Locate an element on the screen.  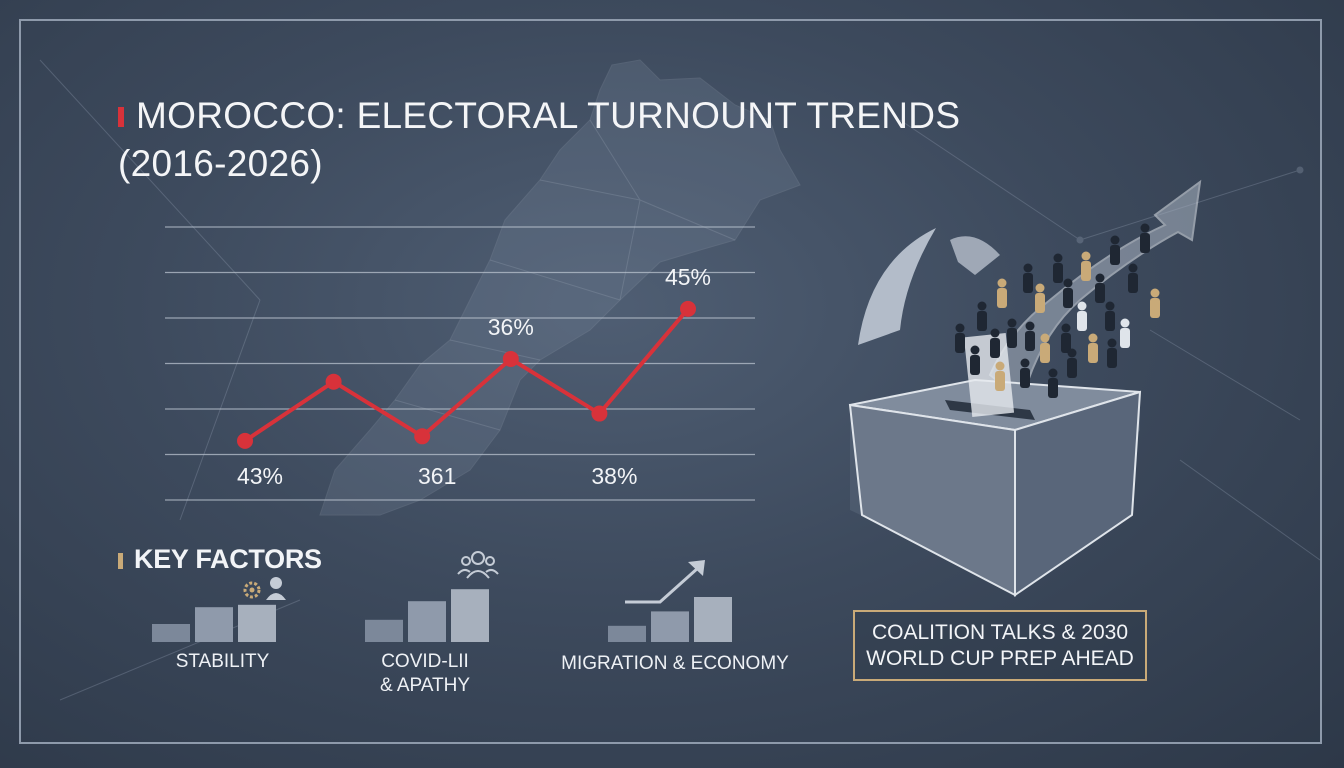
key-factors-accent-bar is located at coordinates (120, 561).